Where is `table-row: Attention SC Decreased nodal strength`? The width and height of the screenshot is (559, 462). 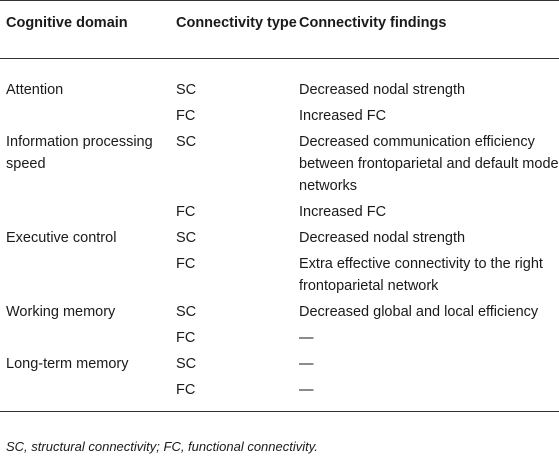 table-row: Attention SC Decreased nodal strength is located at coordinates (279, 79).